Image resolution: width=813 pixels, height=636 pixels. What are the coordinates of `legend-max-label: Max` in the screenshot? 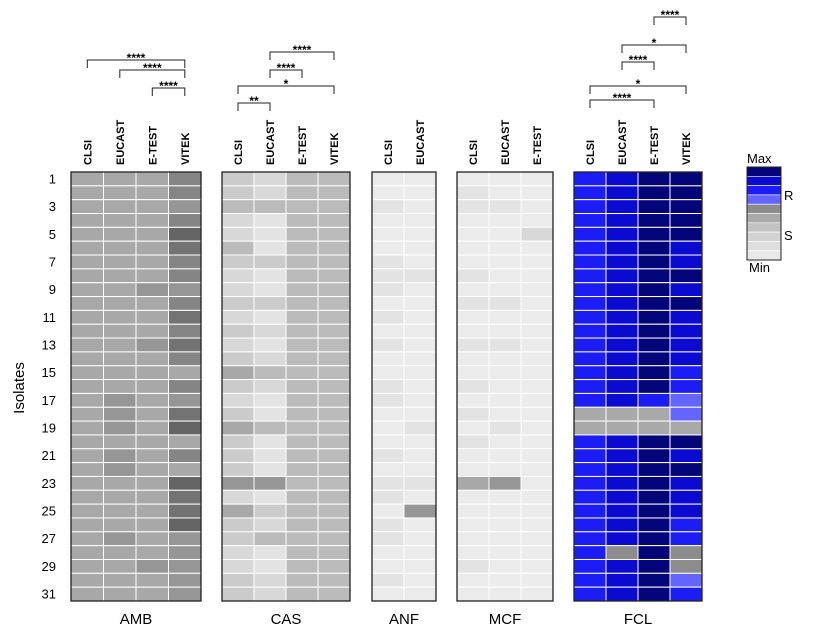 It's located at (759, 158).